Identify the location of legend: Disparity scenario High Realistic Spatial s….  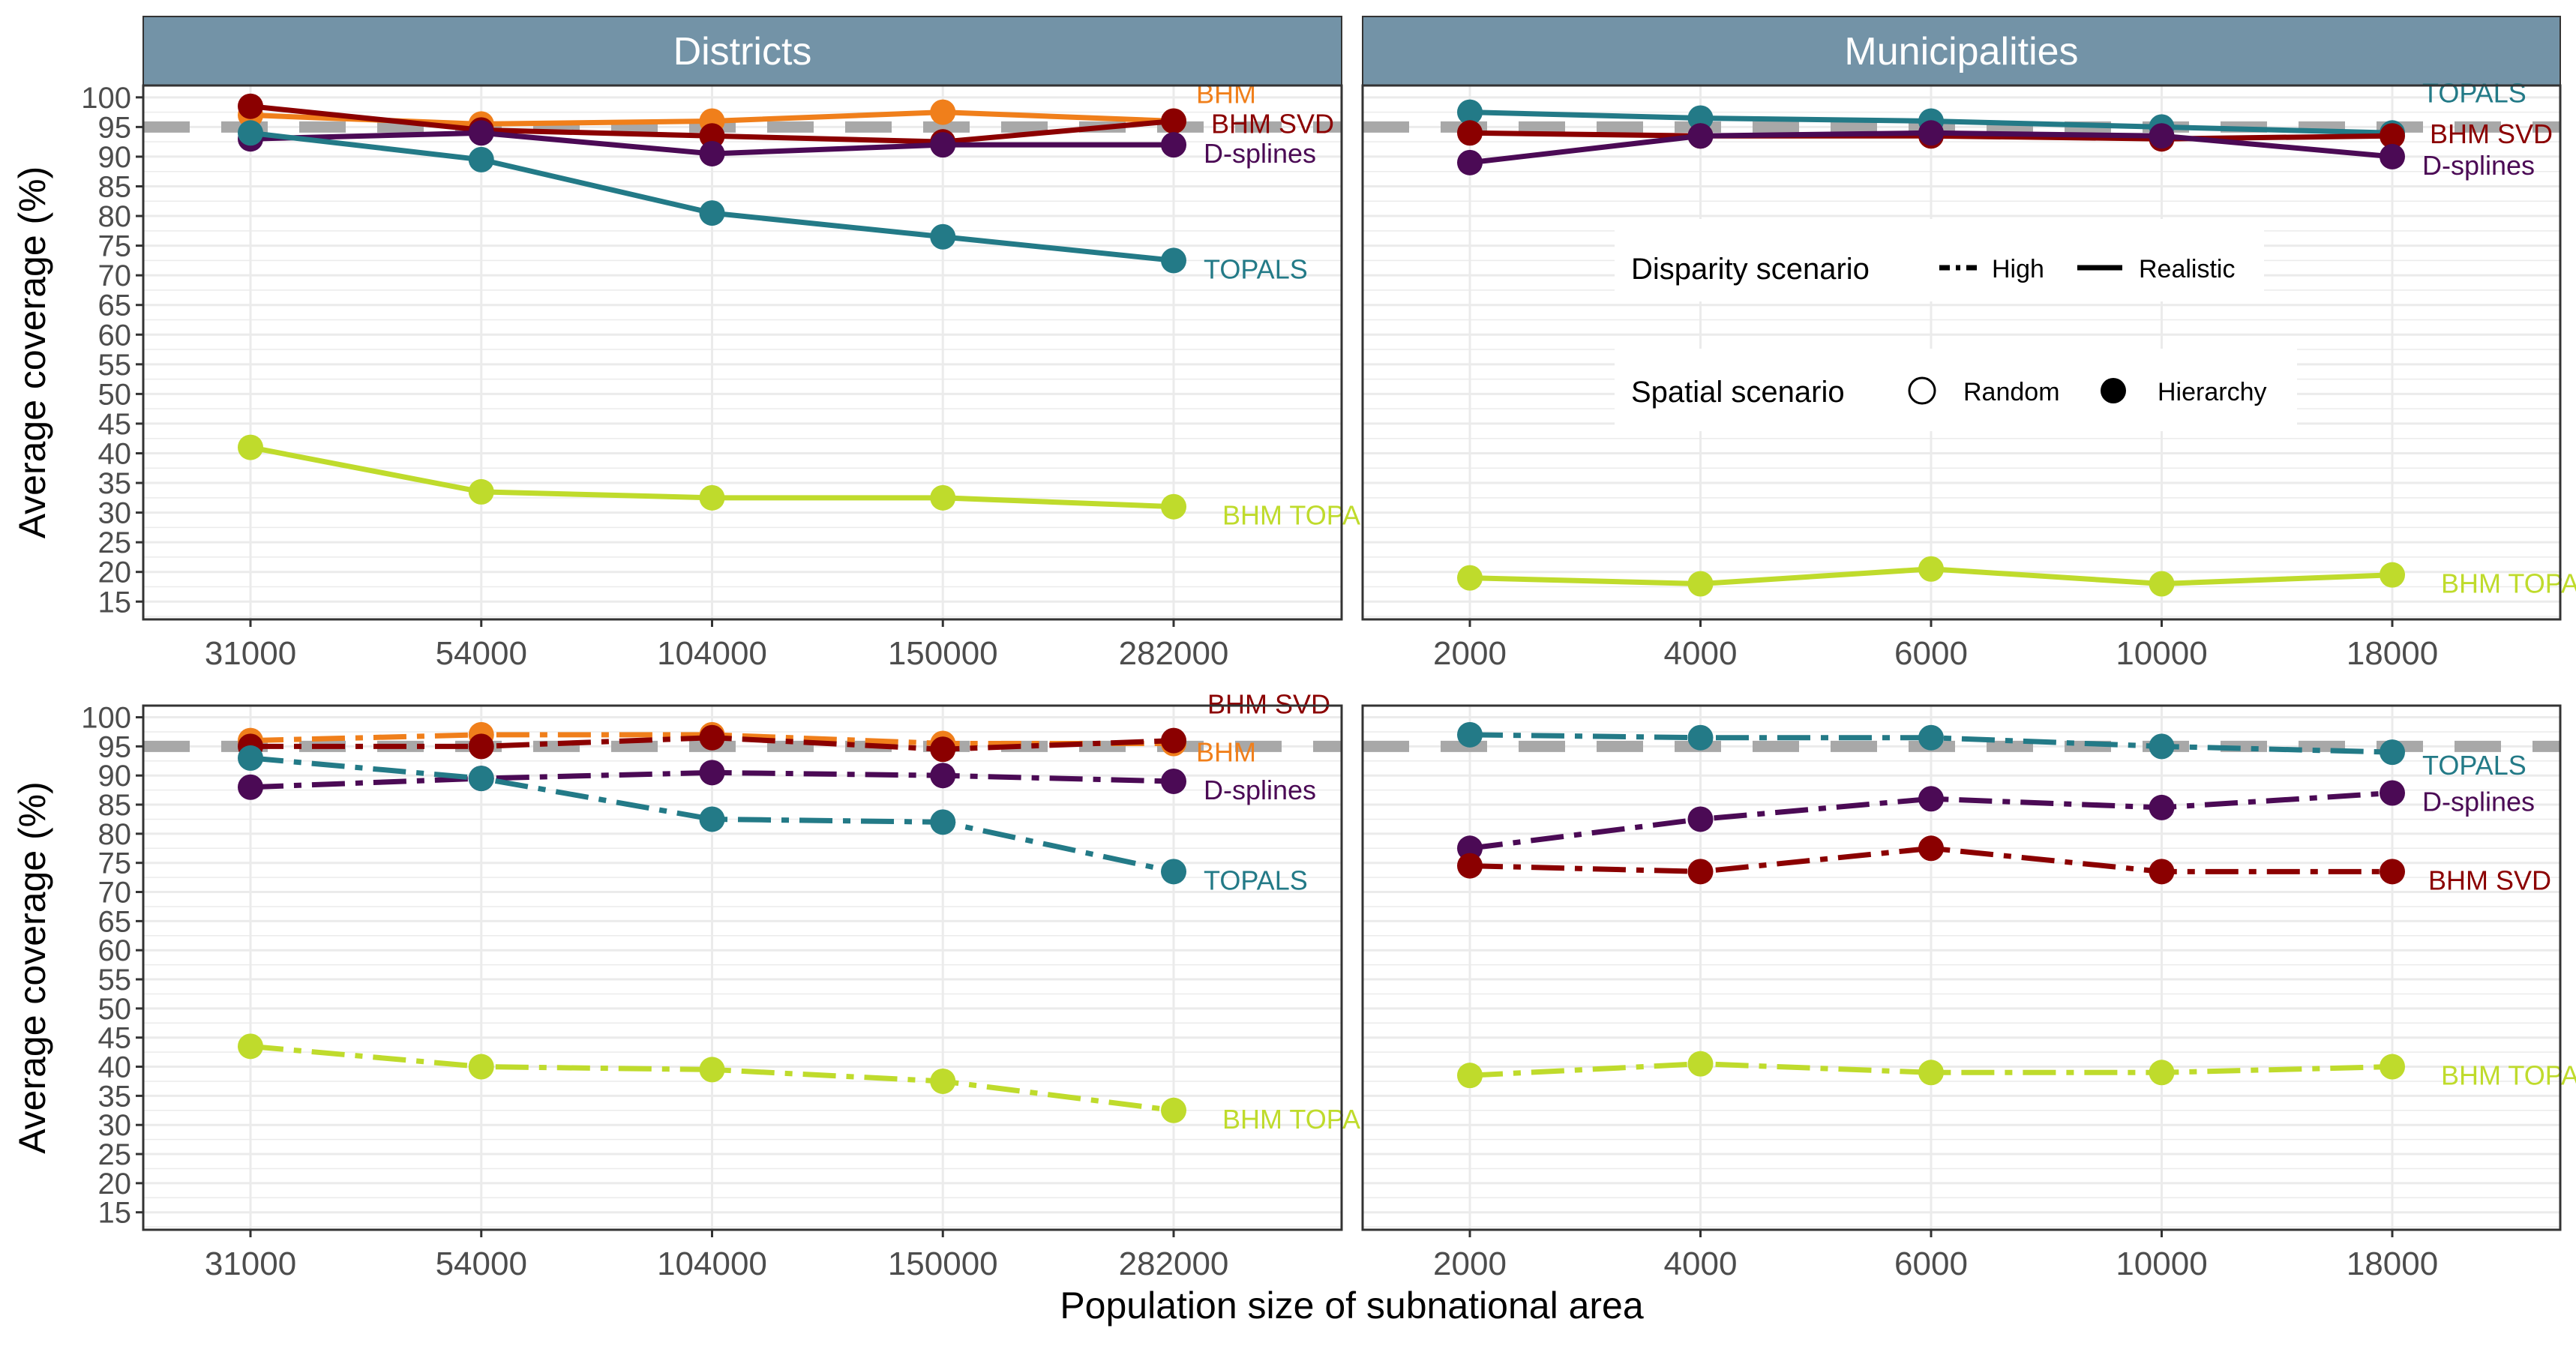
(1956, 325).